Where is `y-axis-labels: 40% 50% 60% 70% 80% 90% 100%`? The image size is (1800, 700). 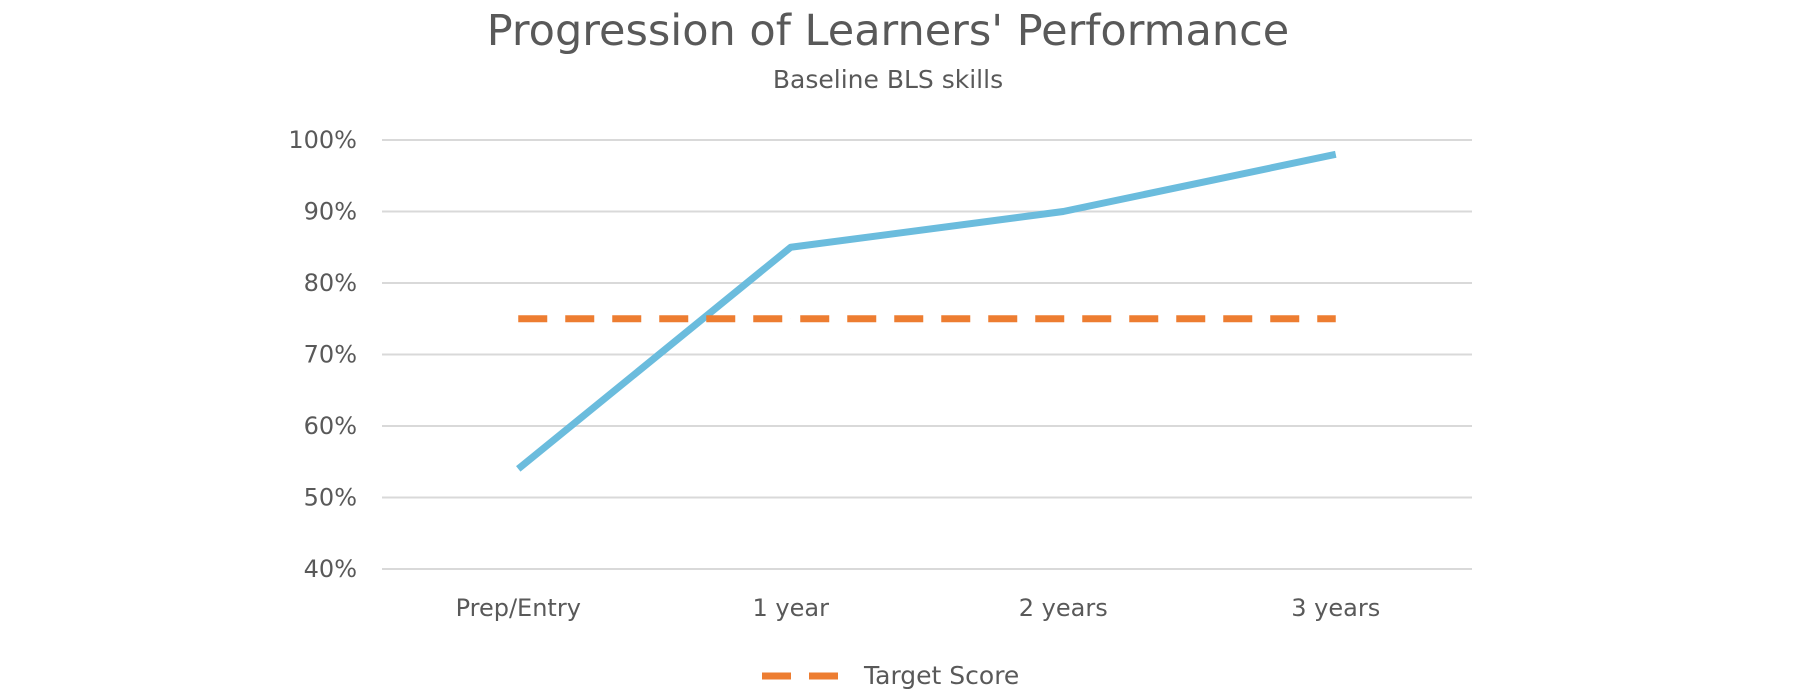 y-axis-labels: 40% 50% 60% 70% 80% 90% 100% is located at coordinates (322, 354).